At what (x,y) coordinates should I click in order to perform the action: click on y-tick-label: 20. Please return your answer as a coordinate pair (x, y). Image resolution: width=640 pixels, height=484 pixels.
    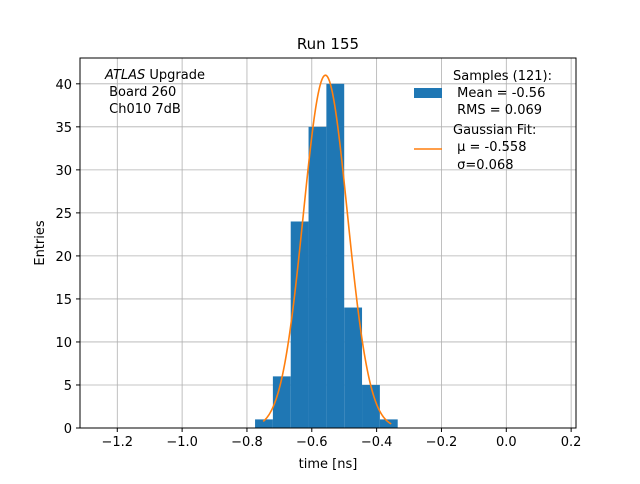
    Looking at the image, I should click on (63, 257).